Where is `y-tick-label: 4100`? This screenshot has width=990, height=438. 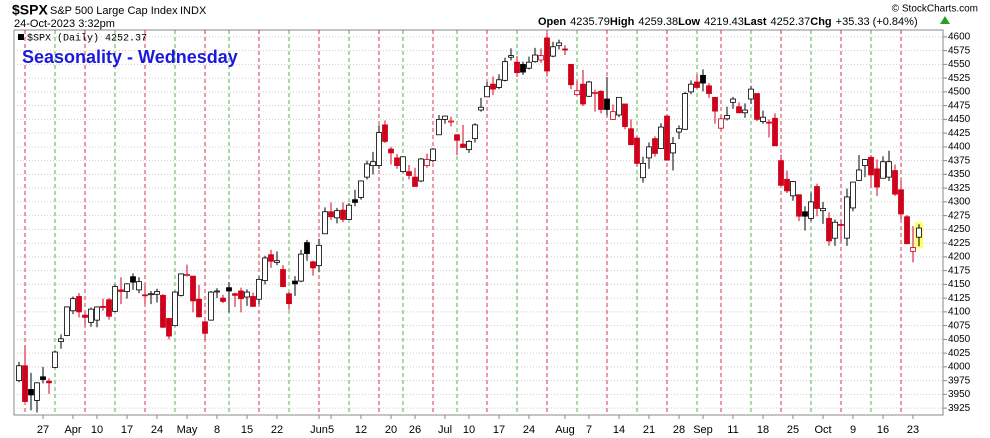 y-tick-label: 4100 is located at coordinates (959, 312).